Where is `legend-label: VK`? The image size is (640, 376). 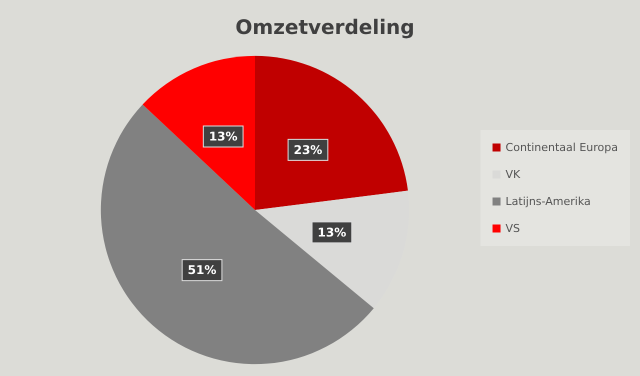 legend-label: VK is located at coordinates (514, 174).